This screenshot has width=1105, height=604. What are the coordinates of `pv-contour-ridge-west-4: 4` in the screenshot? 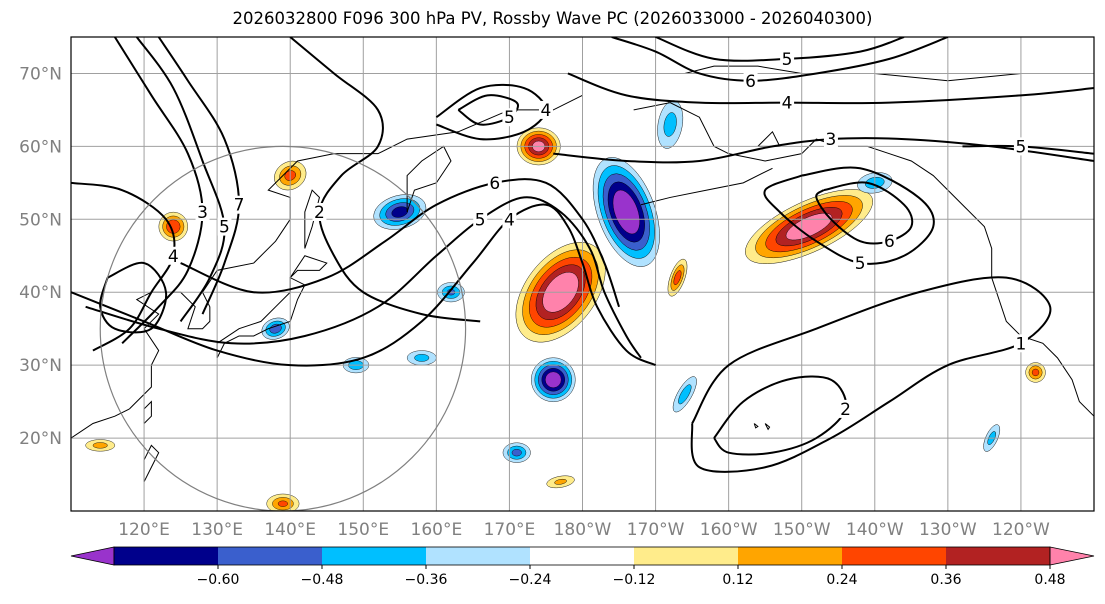 It's located at (126, 266).